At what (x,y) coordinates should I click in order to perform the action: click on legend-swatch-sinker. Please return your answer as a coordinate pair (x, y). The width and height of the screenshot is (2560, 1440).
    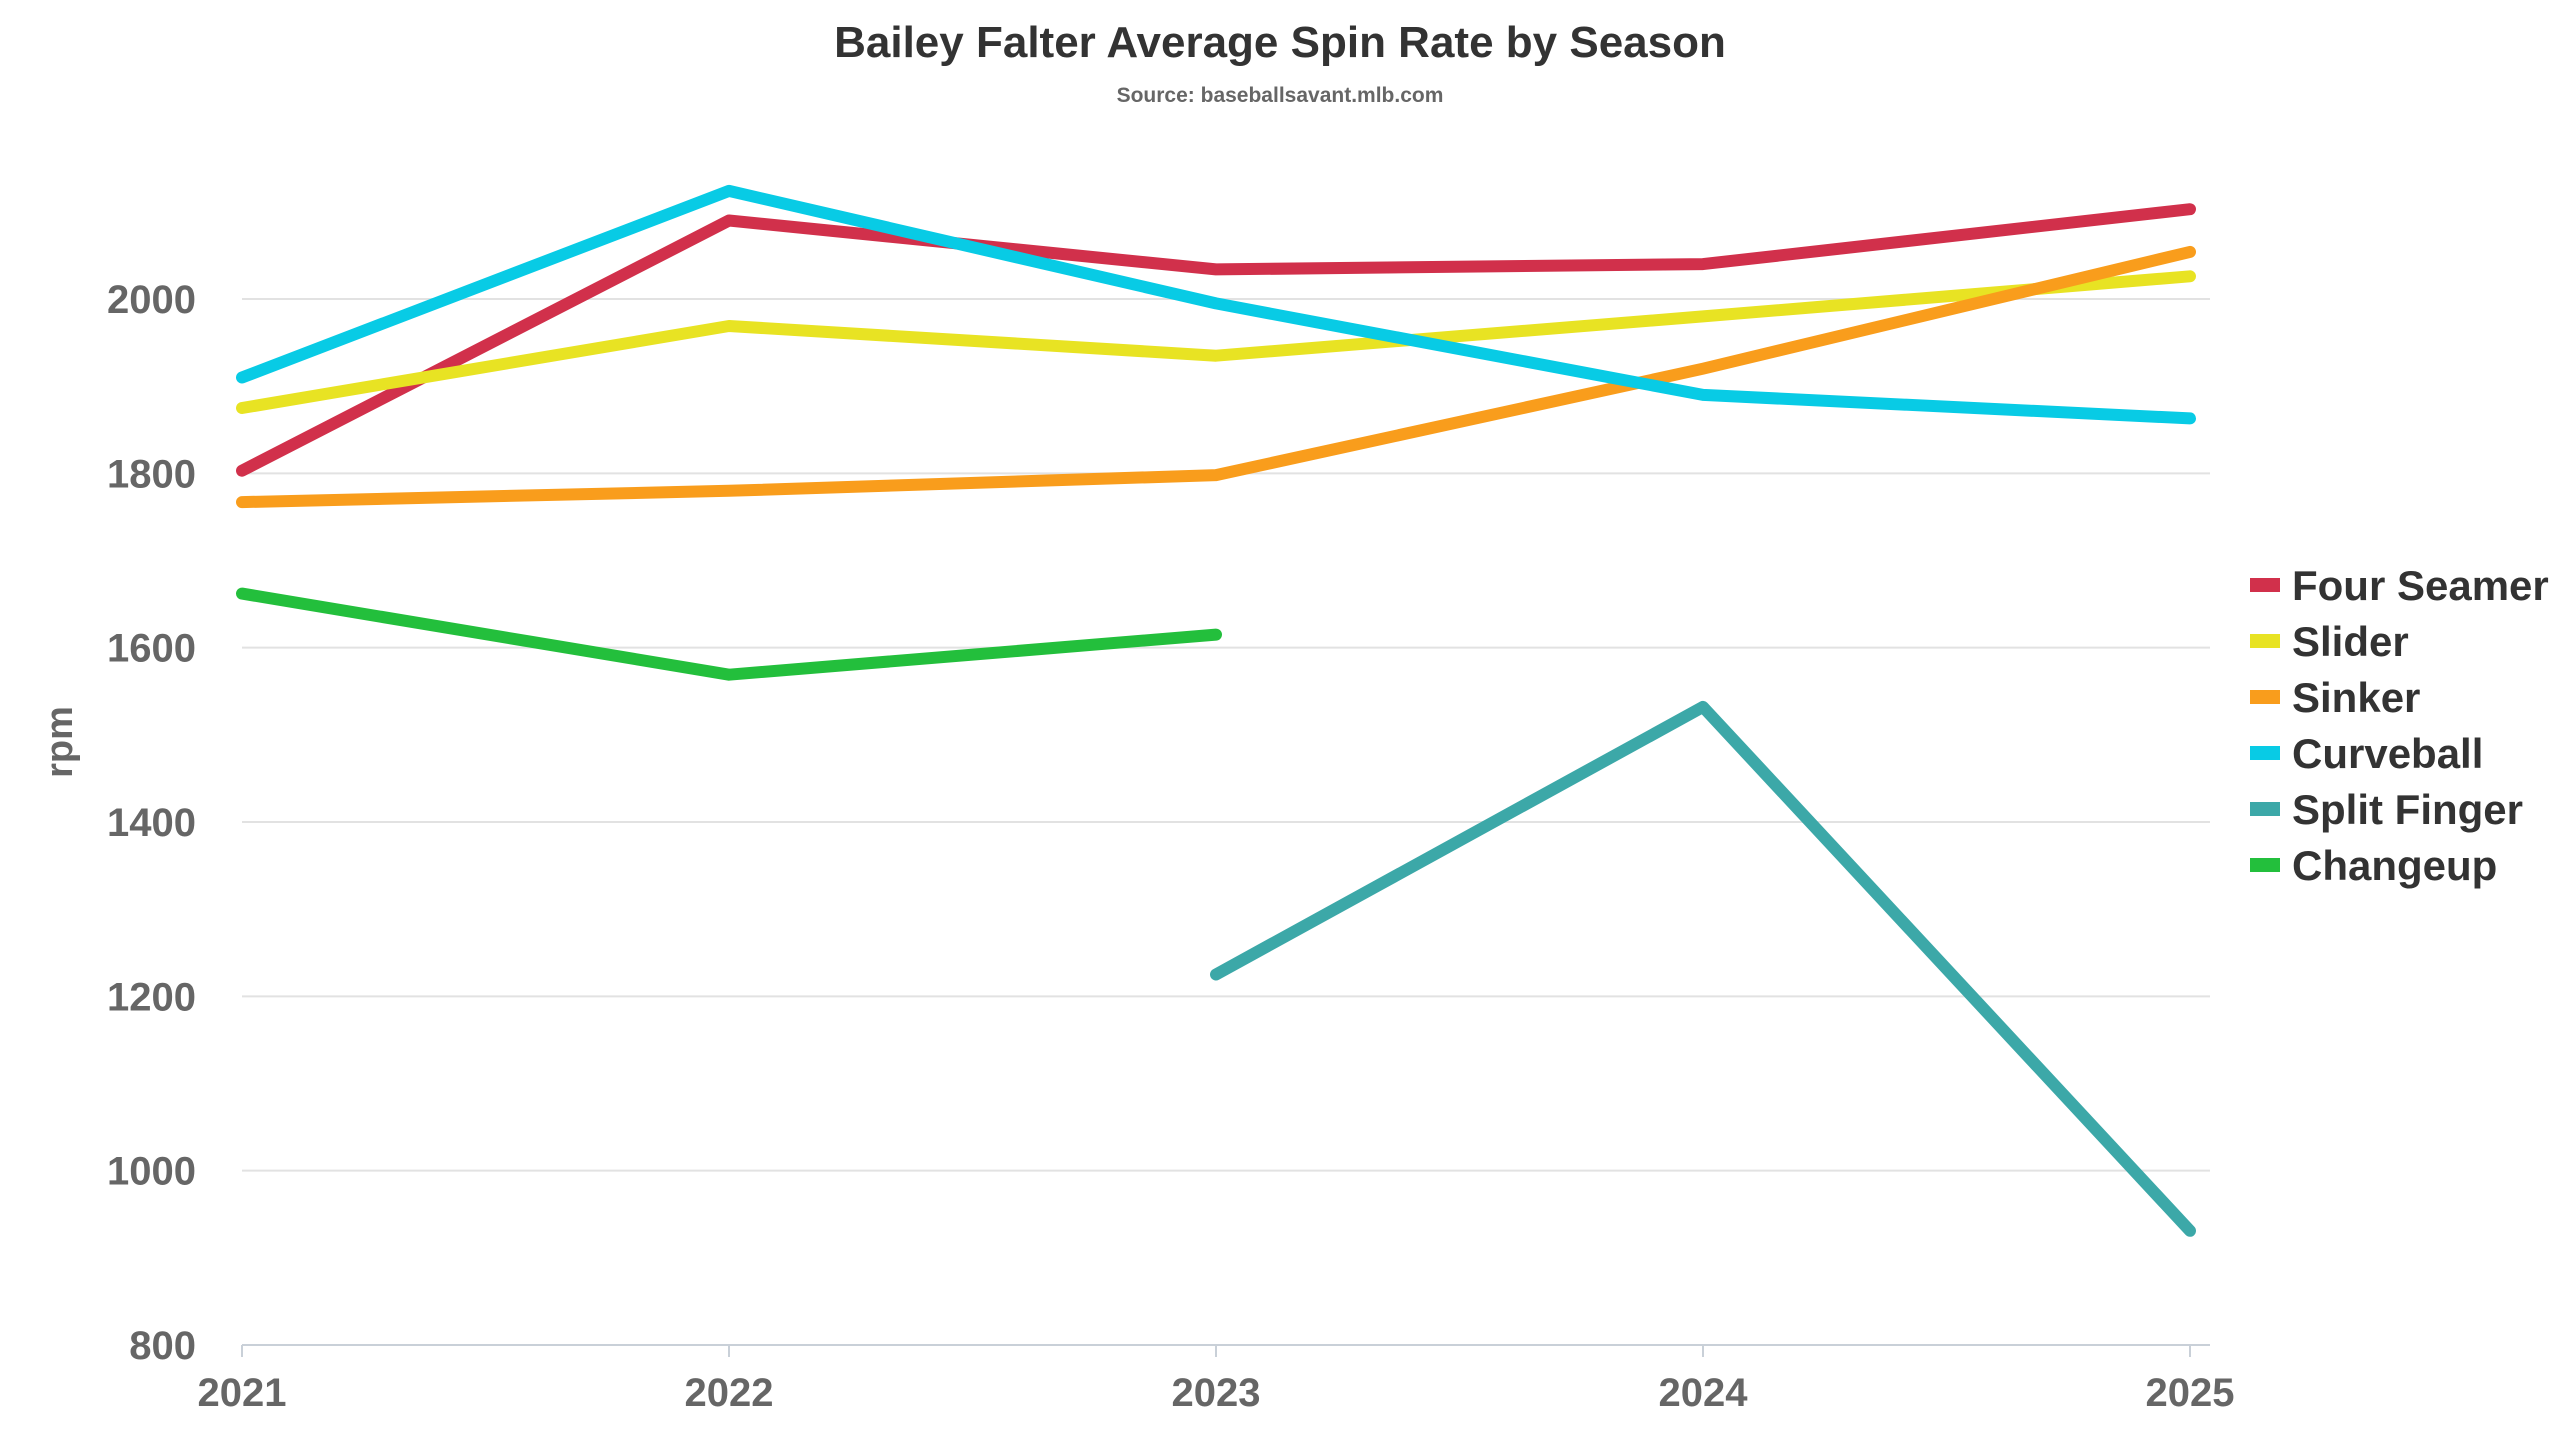
    Looking at the image, I should click on (2265, 697).